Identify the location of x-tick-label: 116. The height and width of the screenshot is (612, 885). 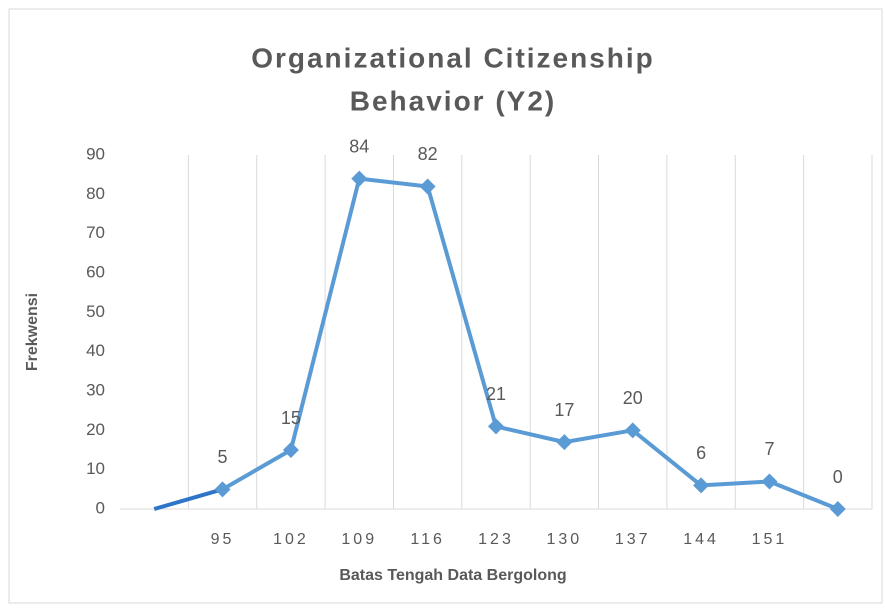
(427, 539).